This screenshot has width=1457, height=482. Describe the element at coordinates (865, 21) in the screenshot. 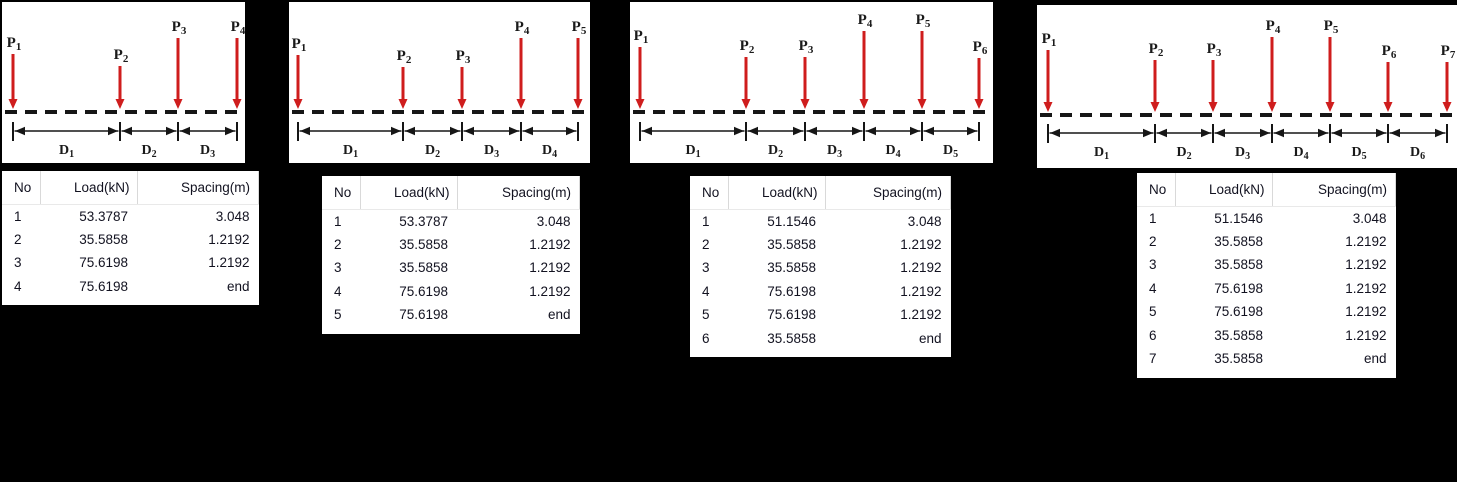

I see `load-label-P4: P4` at that location.